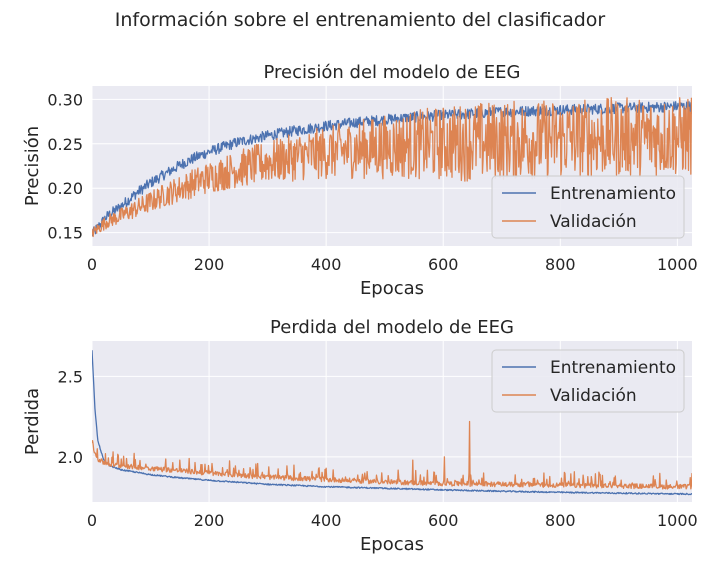 Image resolution: width=720 pixels, height=576 pixels. I want to click on chart-title: Perdida del modelo de EEG, so click(392, 327).